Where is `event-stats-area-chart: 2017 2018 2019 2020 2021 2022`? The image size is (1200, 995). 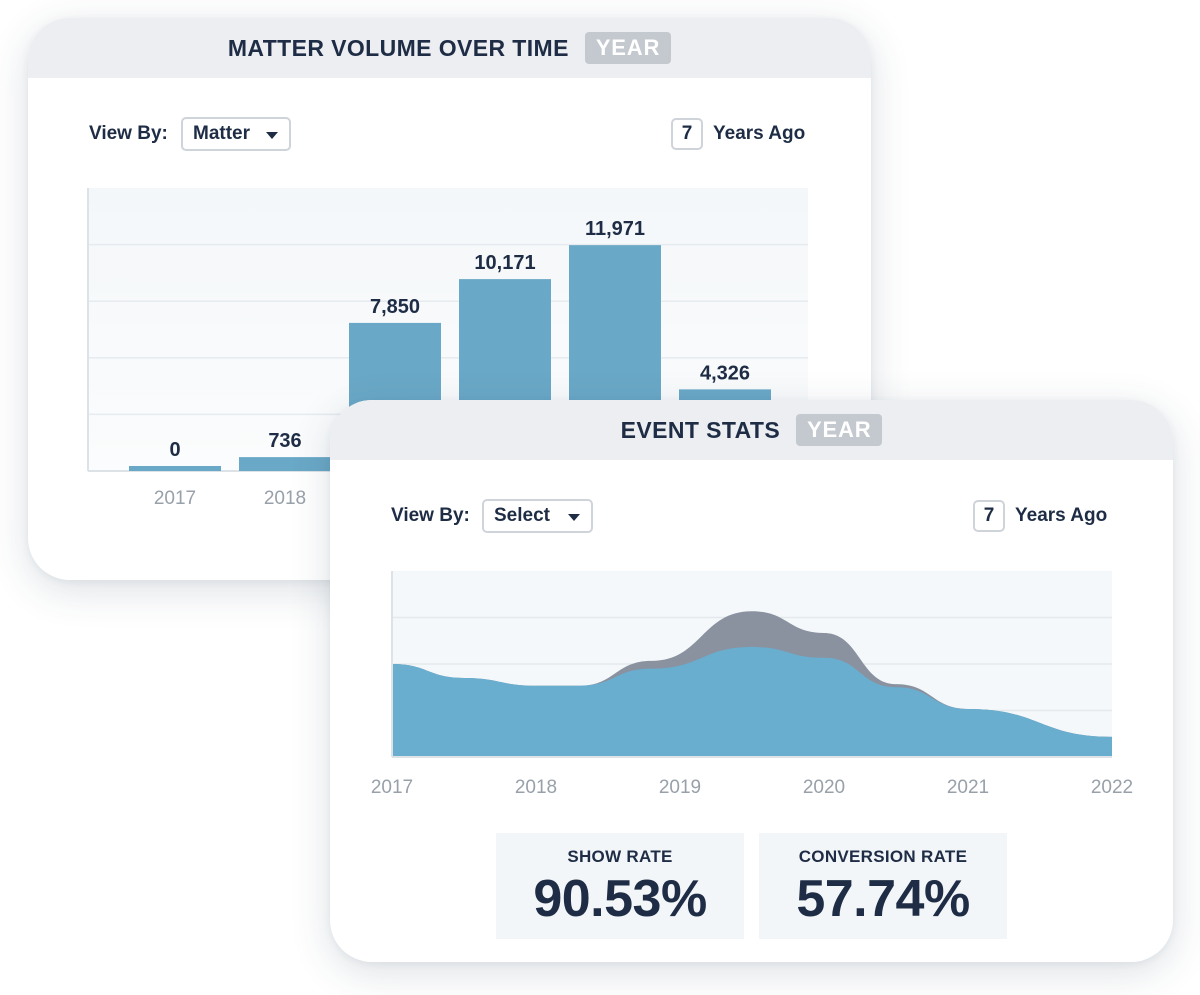
event-stats-area-chart: 2017 2018 2019 2020 2021 2022 is located at coordinates (752, 684).